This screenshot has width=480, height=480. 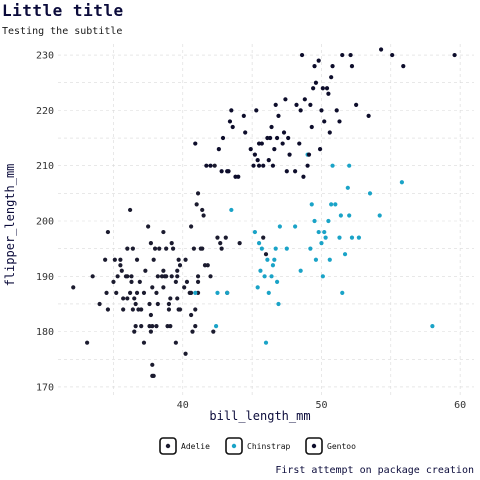 What do you see at coordinates (63, 10) in the screenshot?
I see `chart-title: Little title` at bounding box center [63, 10].